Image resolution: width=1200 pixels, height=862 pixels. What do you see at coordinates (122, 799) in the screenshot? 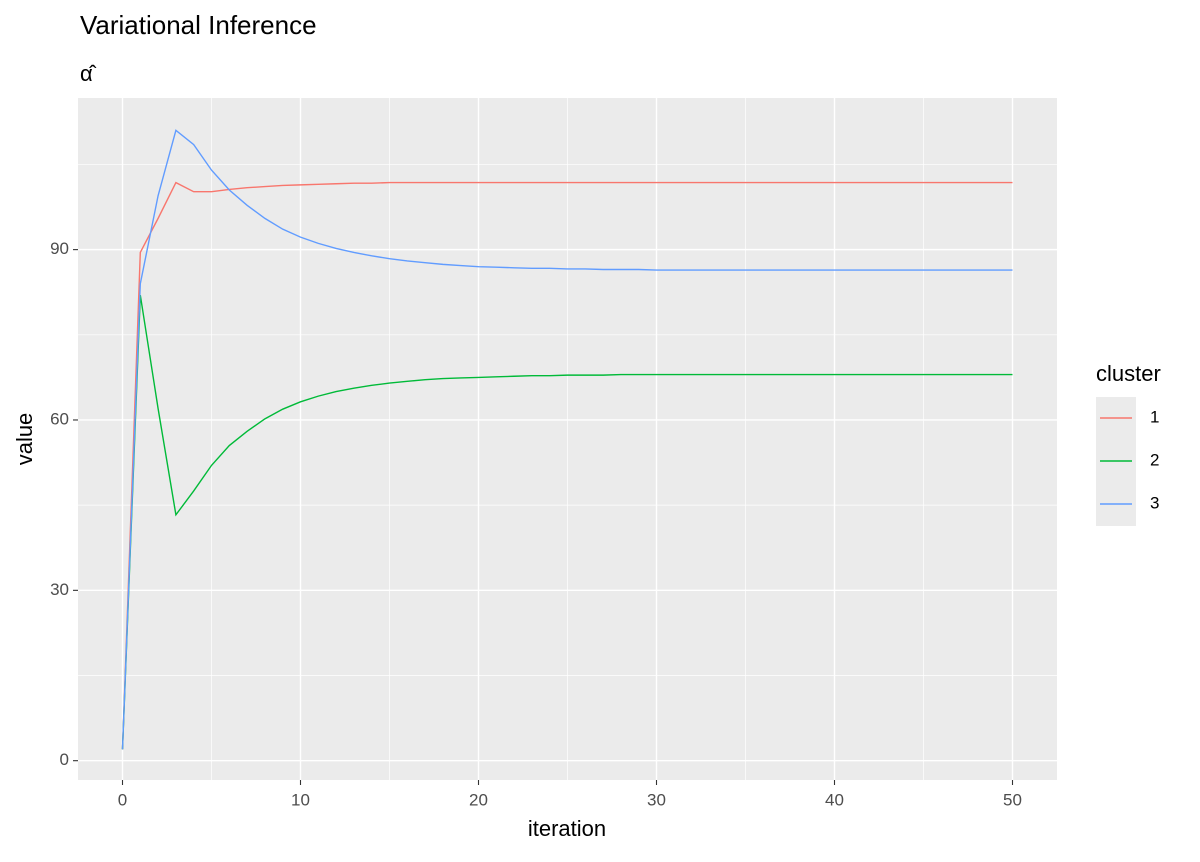
I see `x-tick-label: 0` at bounding box center [122, 799].